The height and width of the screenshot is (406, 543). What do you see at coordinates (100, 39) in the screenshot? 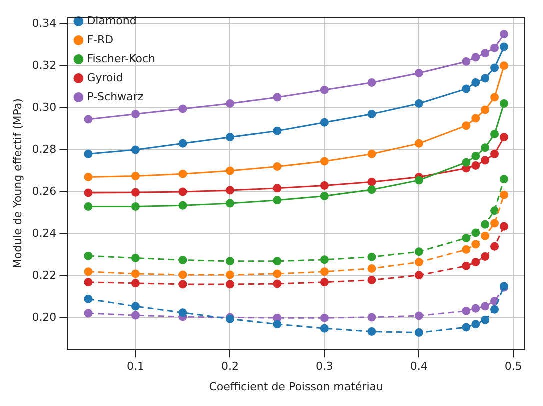
I see `legend-label: F-RD` at bounding box center [100, 39].